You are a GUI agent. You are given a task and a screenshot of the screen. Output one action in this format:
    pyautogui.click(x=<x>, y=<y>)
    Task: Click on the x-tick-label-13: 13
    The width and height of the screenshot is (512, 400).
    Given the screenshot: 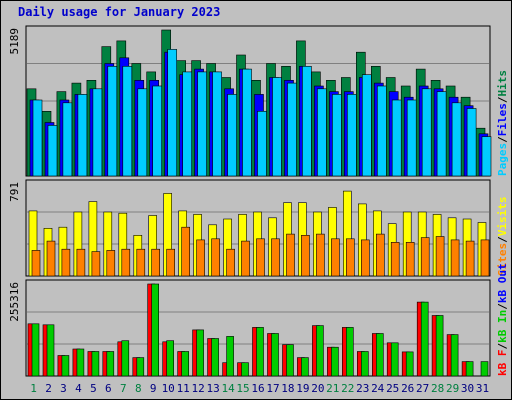 What is the action you would take?
    pyautogui.click(x=212, y=388)
    